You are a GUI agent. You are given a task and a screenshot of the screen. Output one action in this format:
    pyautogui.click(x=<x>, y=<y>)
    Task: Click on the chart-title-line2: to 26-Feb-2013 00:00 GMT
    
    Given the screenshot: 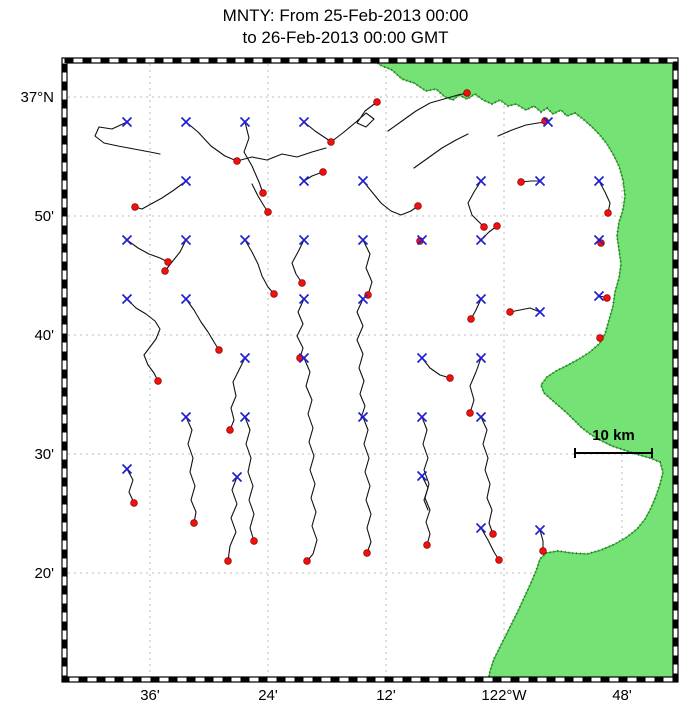 What is the action you would take?
    pyautogui.click(x=345, y=37)
    